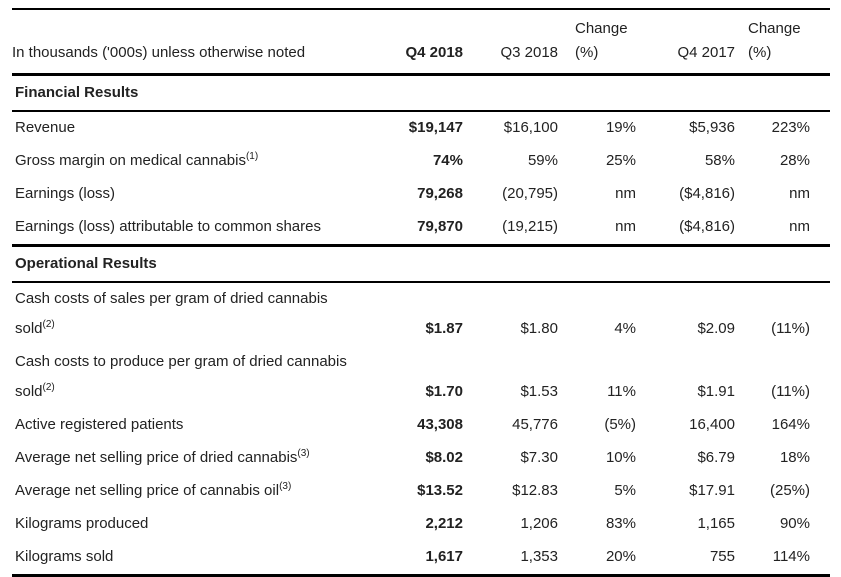  I want to click on col-header-top-2: Change, so click(601, 28).